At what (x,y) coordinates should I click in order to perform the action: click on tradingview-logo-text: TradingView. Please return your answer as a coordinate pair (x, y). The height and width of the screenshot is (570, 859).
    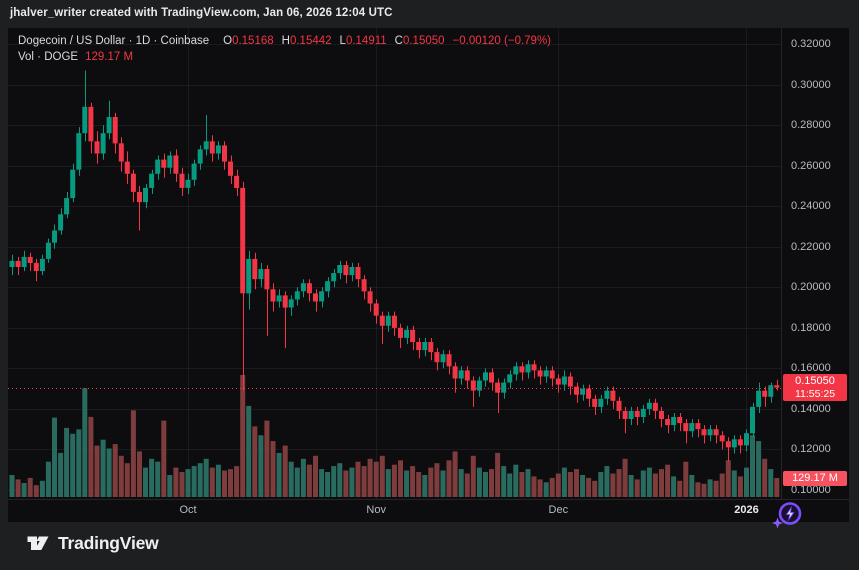
    Looking at the image, I should click on (108, 542).